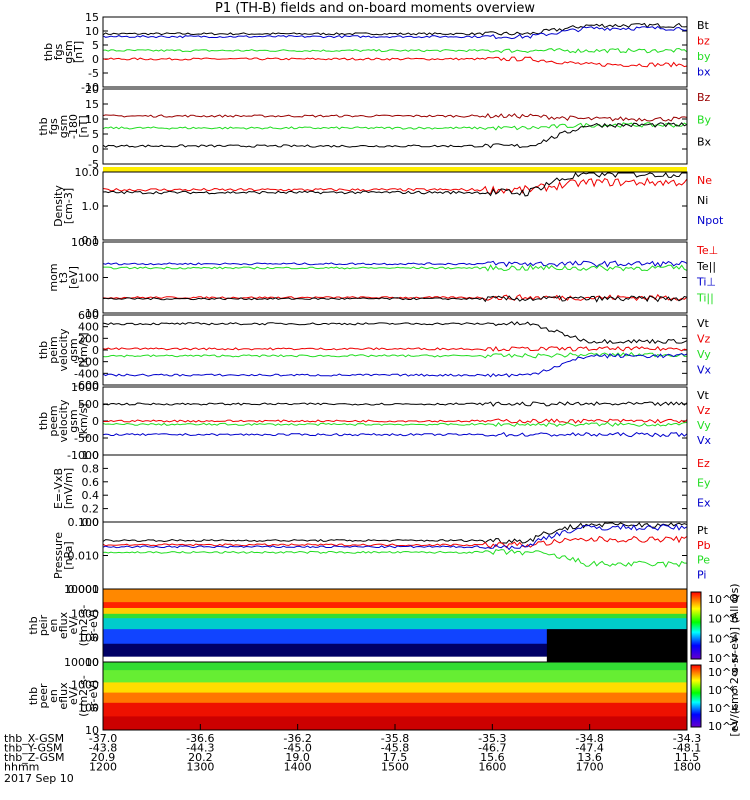  I want to click on colorbar-label: [eV/(cm^2-s-sr-eV)] (All Qs), so click(734, 659).